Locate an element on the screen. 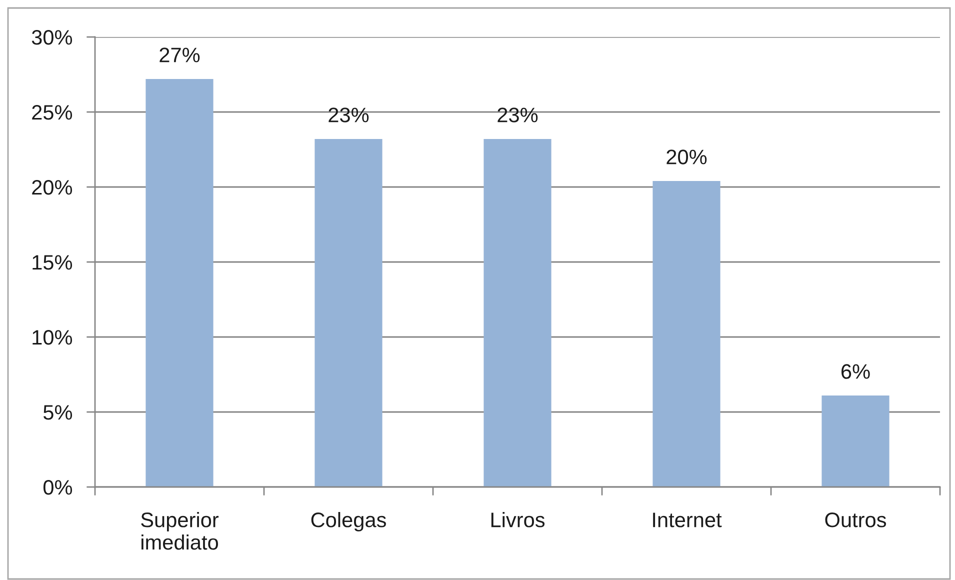 The width and height of the screenshot is (955, 580). y-tick-label: 10% is located at coordinates (52, 337).